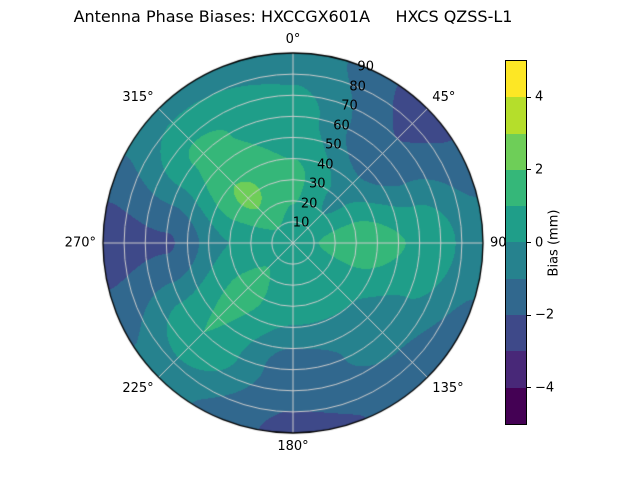 This screenshot has width=640, height=480. I want to click on colorbar-axis-label: Bias (mm), so click(554, 243).